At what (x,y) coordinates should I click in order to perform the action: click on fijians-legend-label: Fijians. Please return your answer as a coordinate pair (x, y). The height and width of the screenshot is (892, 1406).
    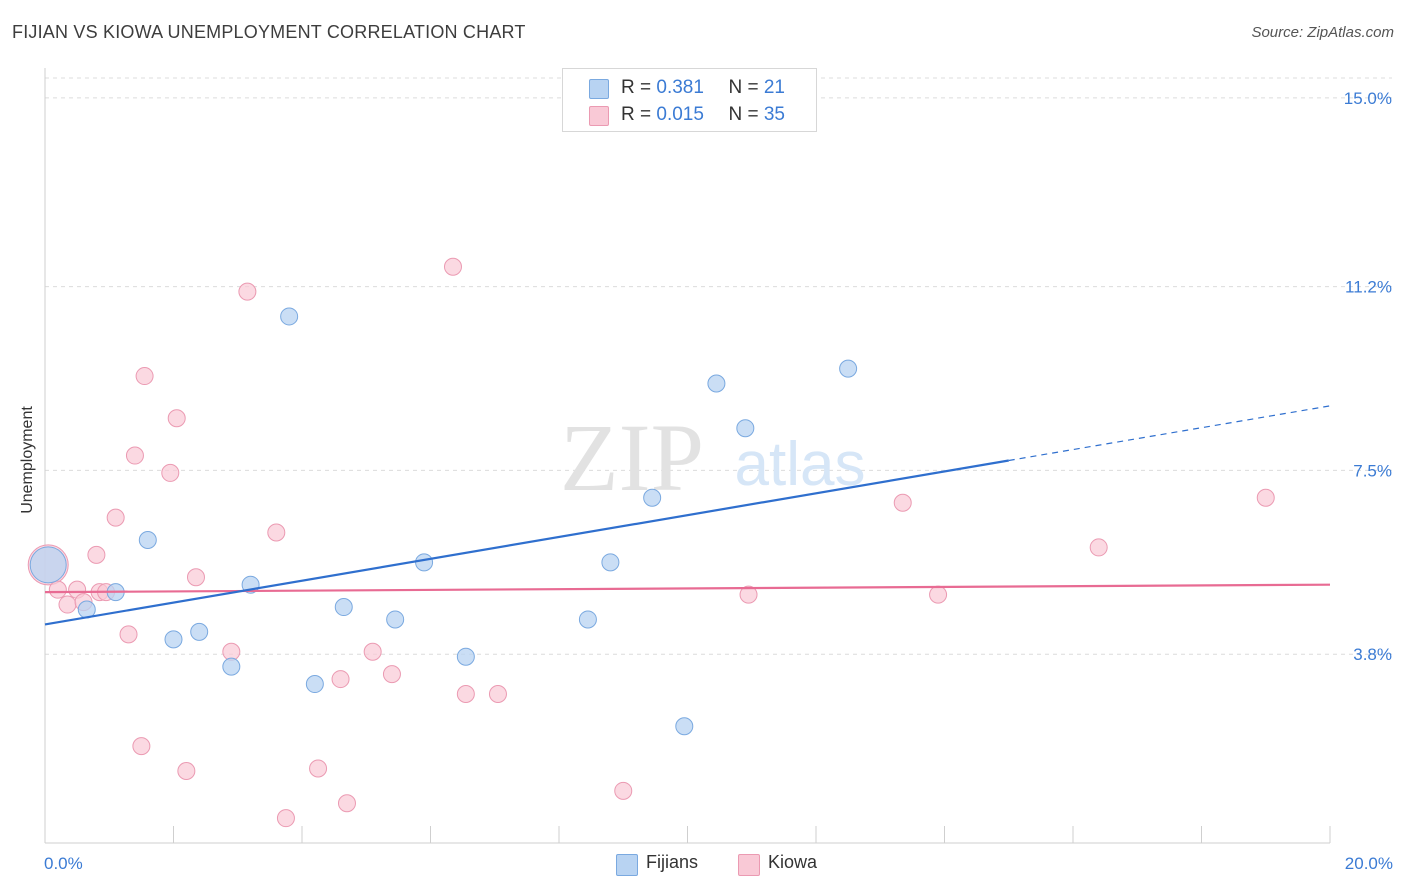
    Looking at the image, I should click on (672, 862).